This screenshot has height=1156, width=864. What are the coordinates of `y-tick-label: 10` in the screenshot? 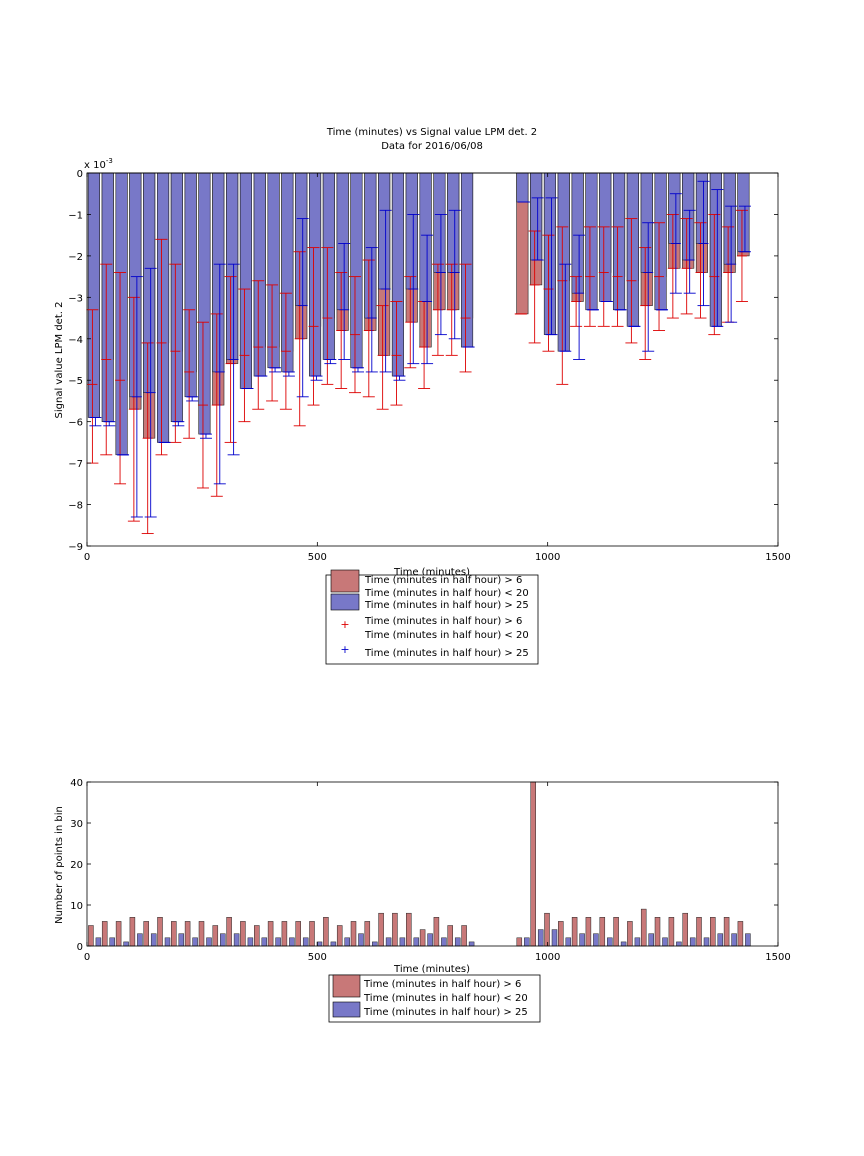 It's located at (76, 906).